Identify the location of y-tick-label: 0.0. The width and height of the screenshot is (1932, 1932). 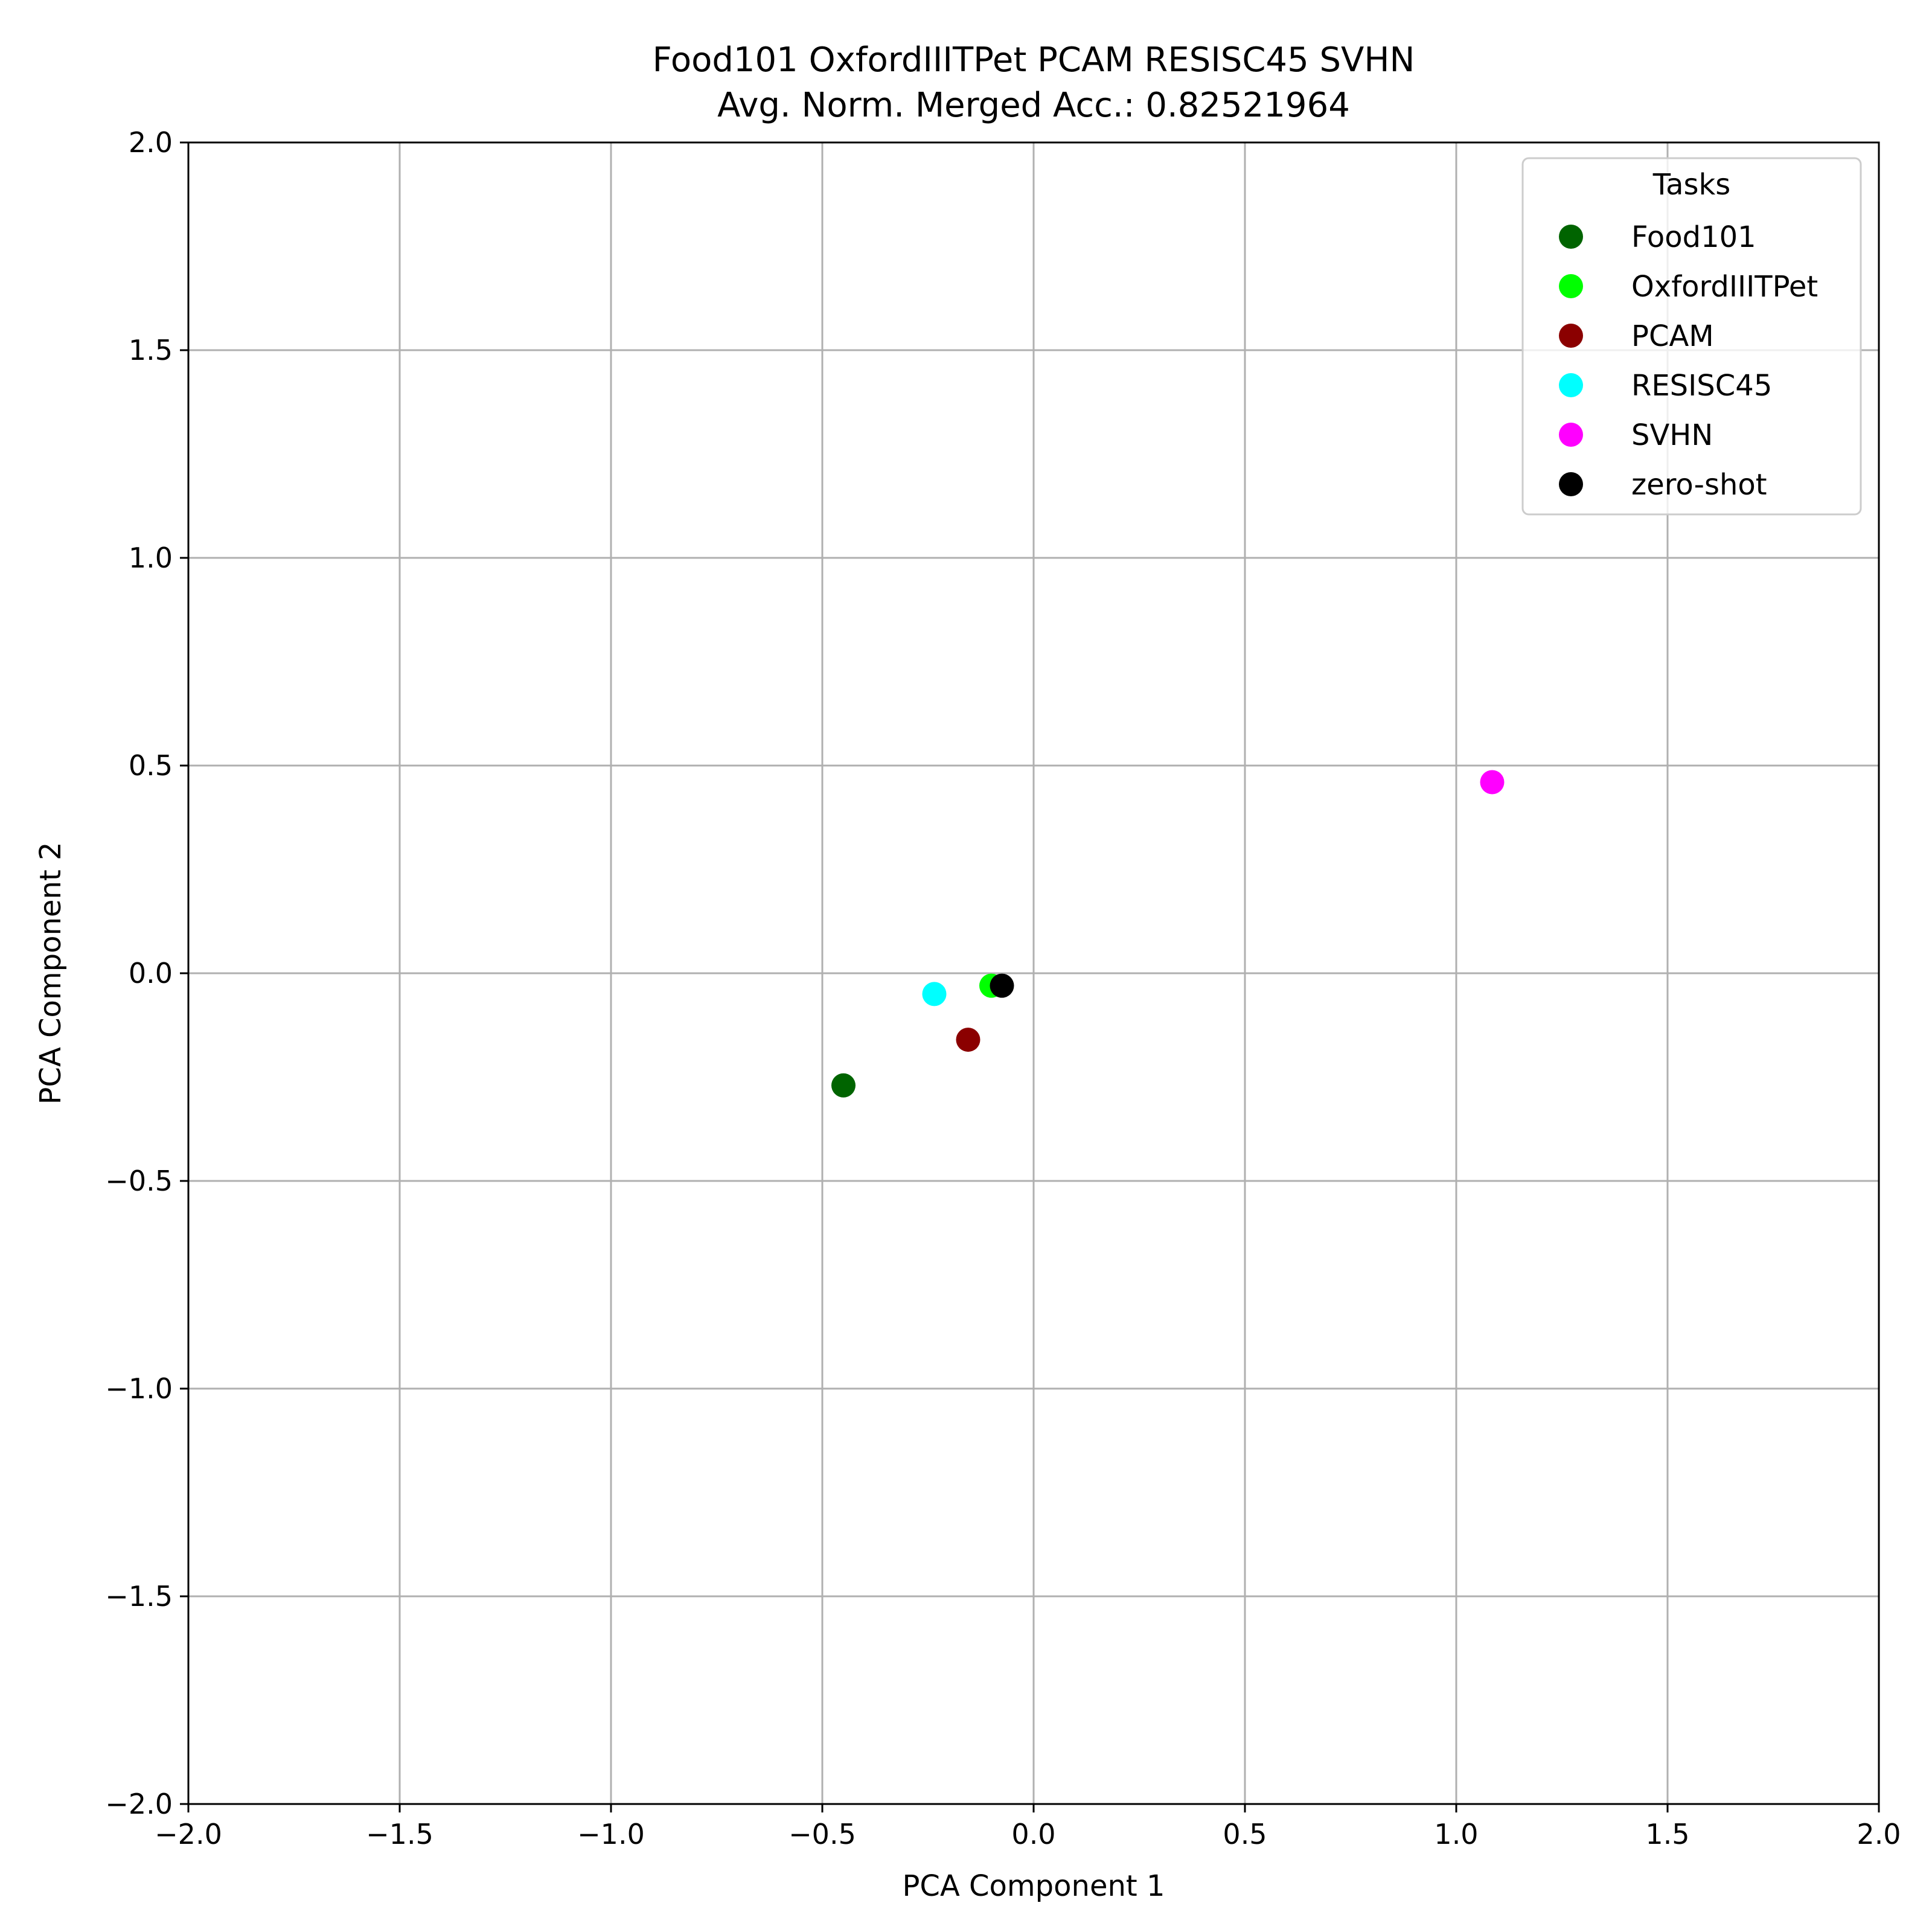
(151, 974).